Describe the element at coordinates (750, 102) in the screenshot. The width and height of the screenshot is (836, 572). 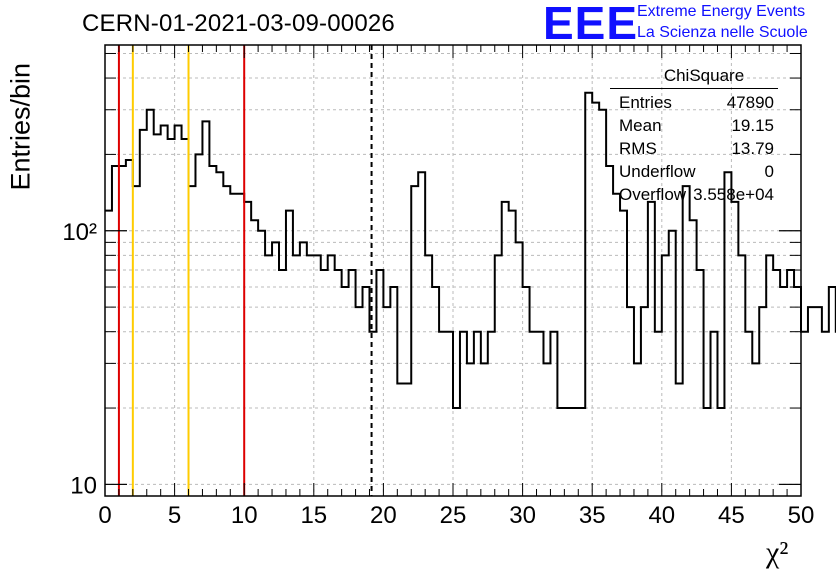
I see `stats-value: 47890` at that location.